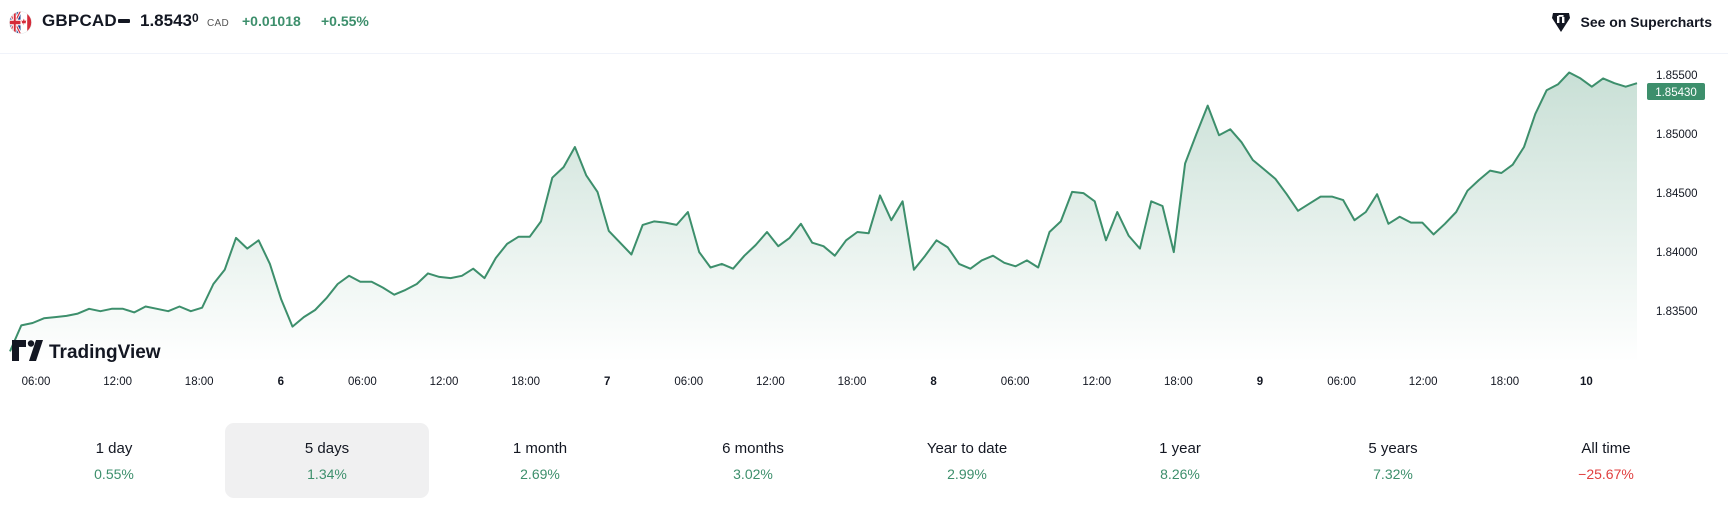  I want to click on tradingview-logo: TradingView, so click(86, 351).